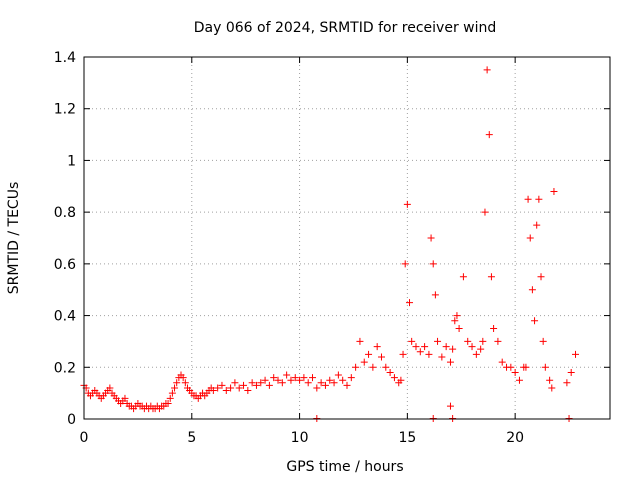  I want to click on y-tick-label: 0.2, so click(65, 368).